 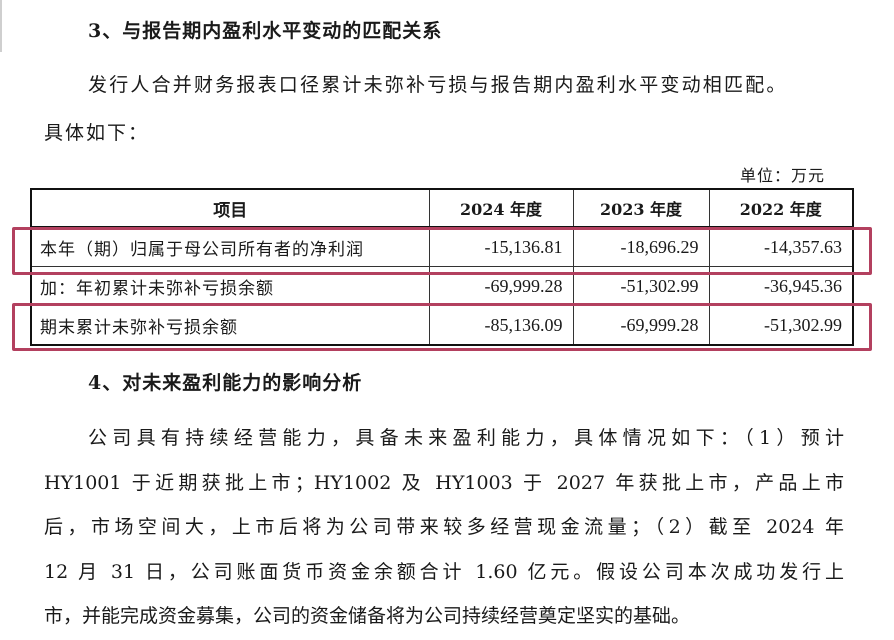 I want to click on table-header-row: 项目 2024 年度 2023 年度 2022 年度, so click(x=442, y=208).